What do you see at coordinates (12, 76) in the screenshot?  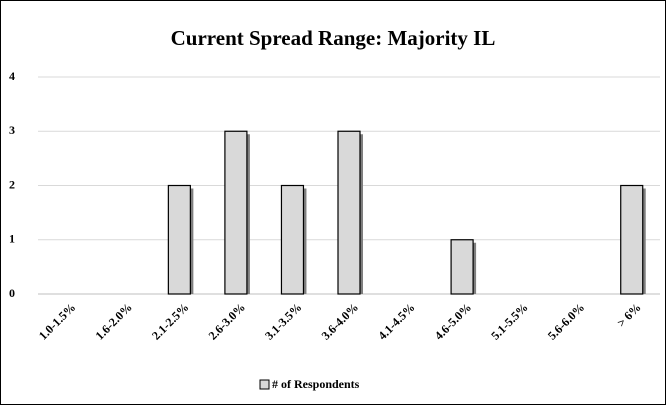 I see `y-tick-label: 4` at bounding box center [12, 76].